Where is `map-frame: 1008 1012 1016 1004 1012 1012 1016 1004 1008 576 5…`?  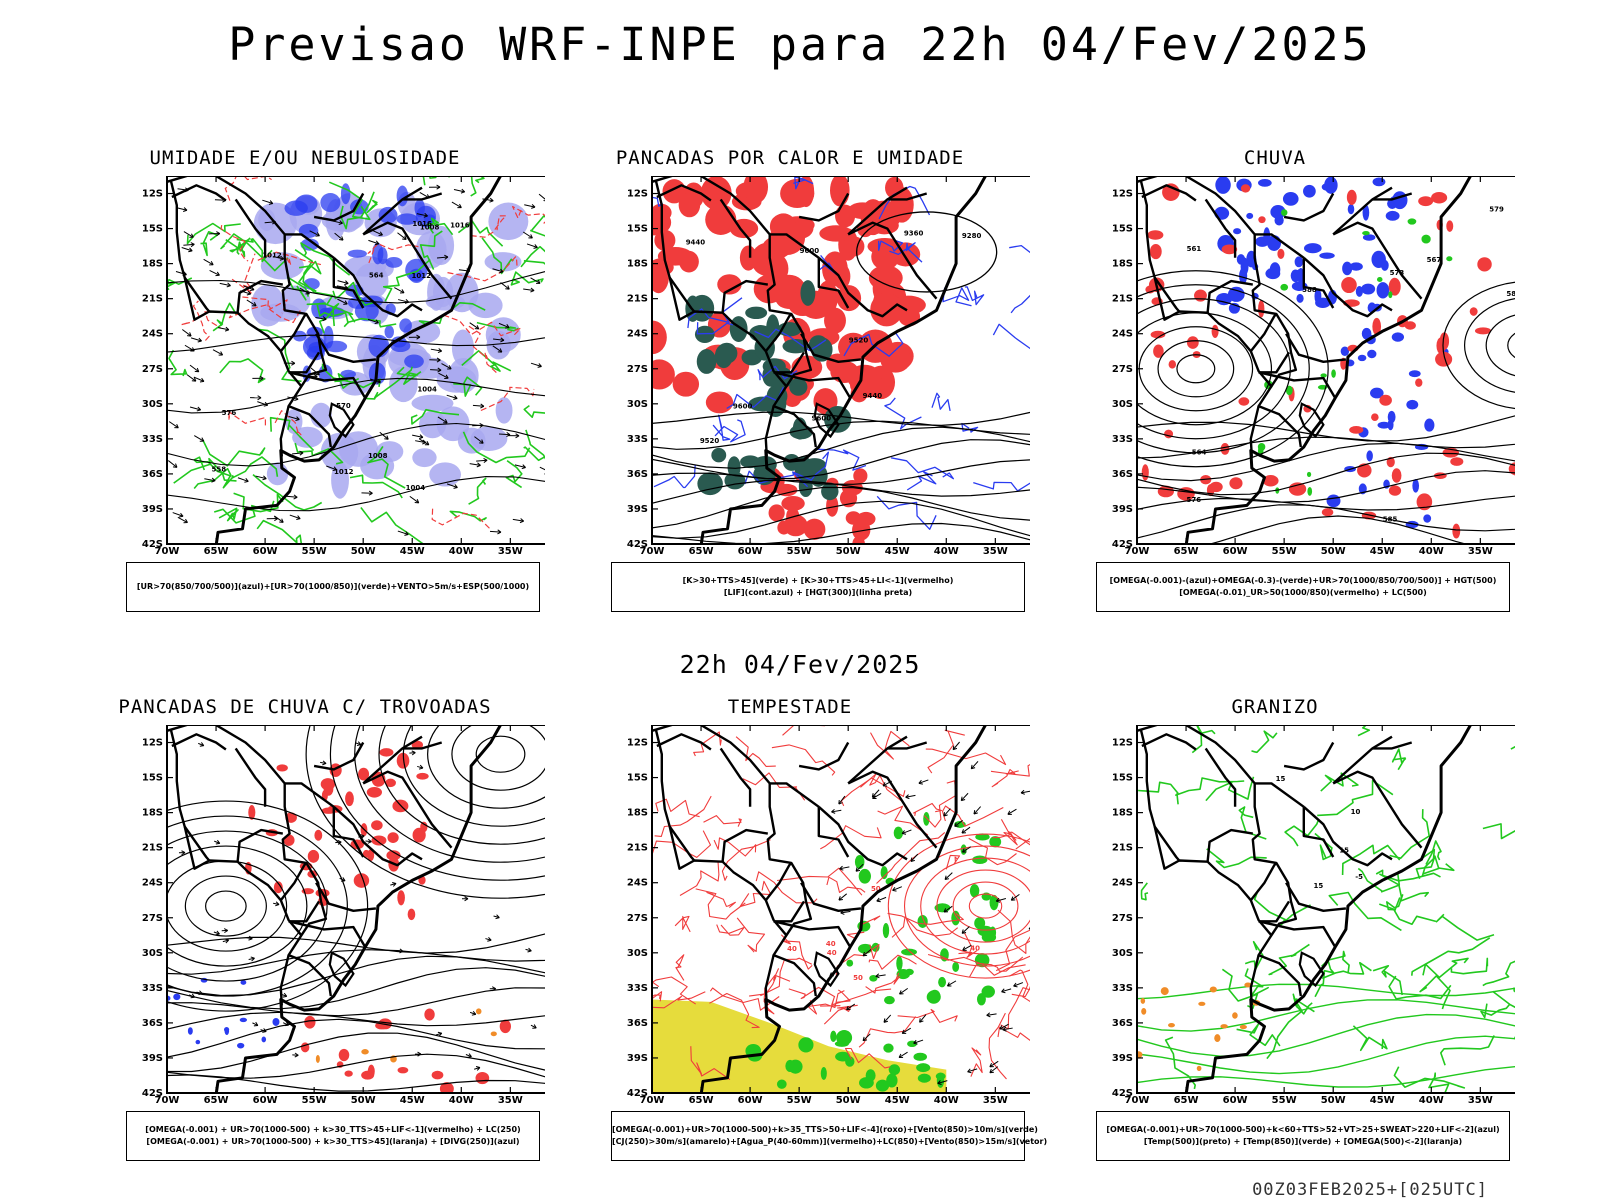
map-frame: 1008 1012 1016 1004 1012 1012 1016 1004 1008 576 5… is located at coordinates (335, 366).